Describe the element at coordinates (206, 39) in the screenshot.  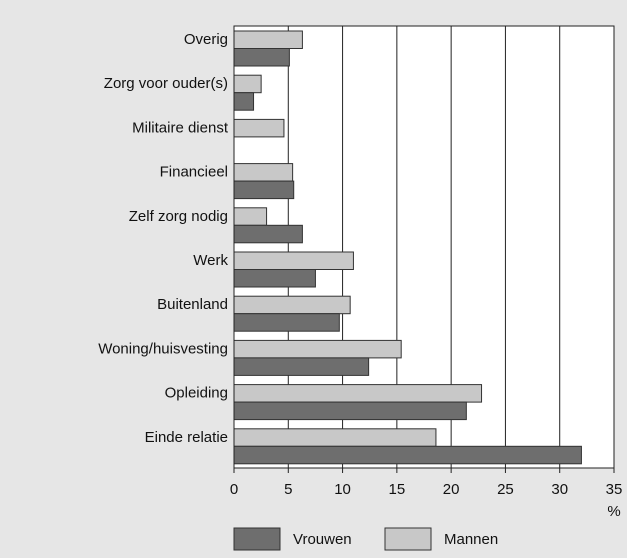
I see `y-tick-label: Overig` at that location.